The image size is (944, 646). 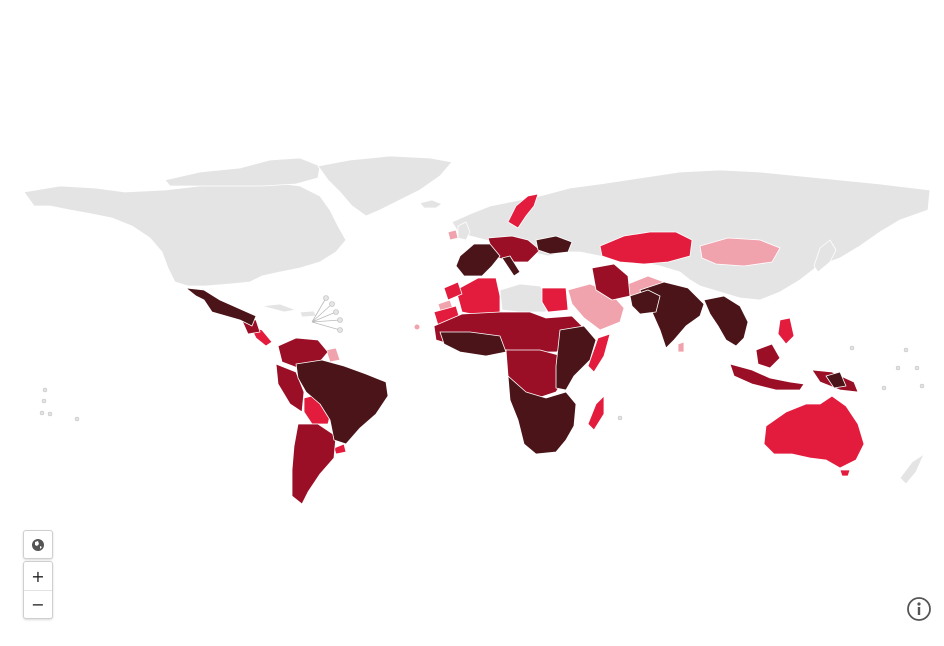 I want to click on region-mongolia, so click(x=740, y=252).